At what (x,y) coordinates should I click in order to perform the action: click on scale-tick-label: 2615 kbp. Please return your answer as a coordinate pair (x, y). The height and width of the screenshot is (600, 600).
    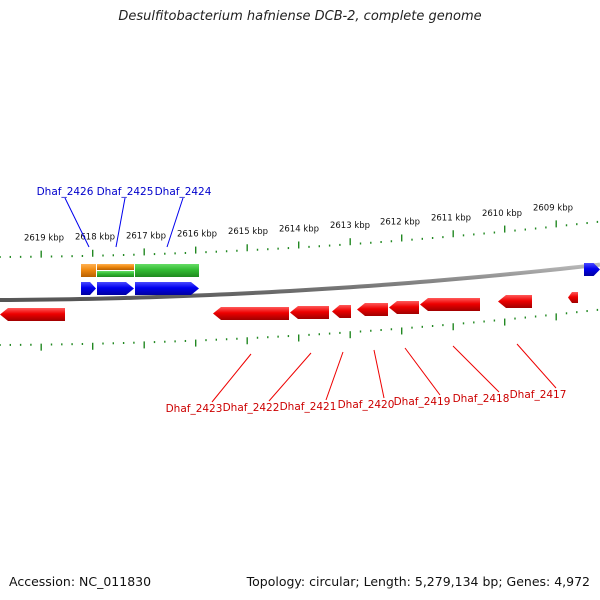
    Looking at the image, I should click on (248, 232).